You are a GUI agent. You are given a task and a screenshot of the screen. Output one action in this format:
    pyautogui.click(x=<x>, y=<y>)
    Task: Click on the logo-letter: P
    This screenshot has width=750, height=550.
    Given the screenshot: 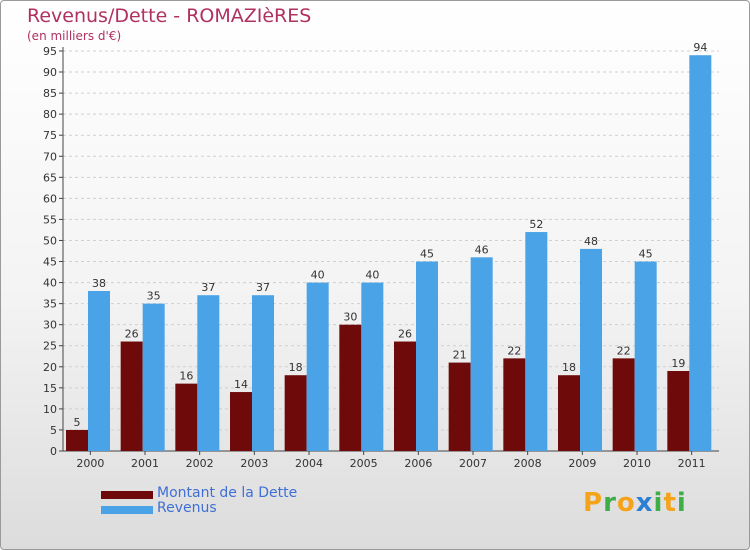 What is the action you would take?
    pyautogui.click(x=593, y=503)
    